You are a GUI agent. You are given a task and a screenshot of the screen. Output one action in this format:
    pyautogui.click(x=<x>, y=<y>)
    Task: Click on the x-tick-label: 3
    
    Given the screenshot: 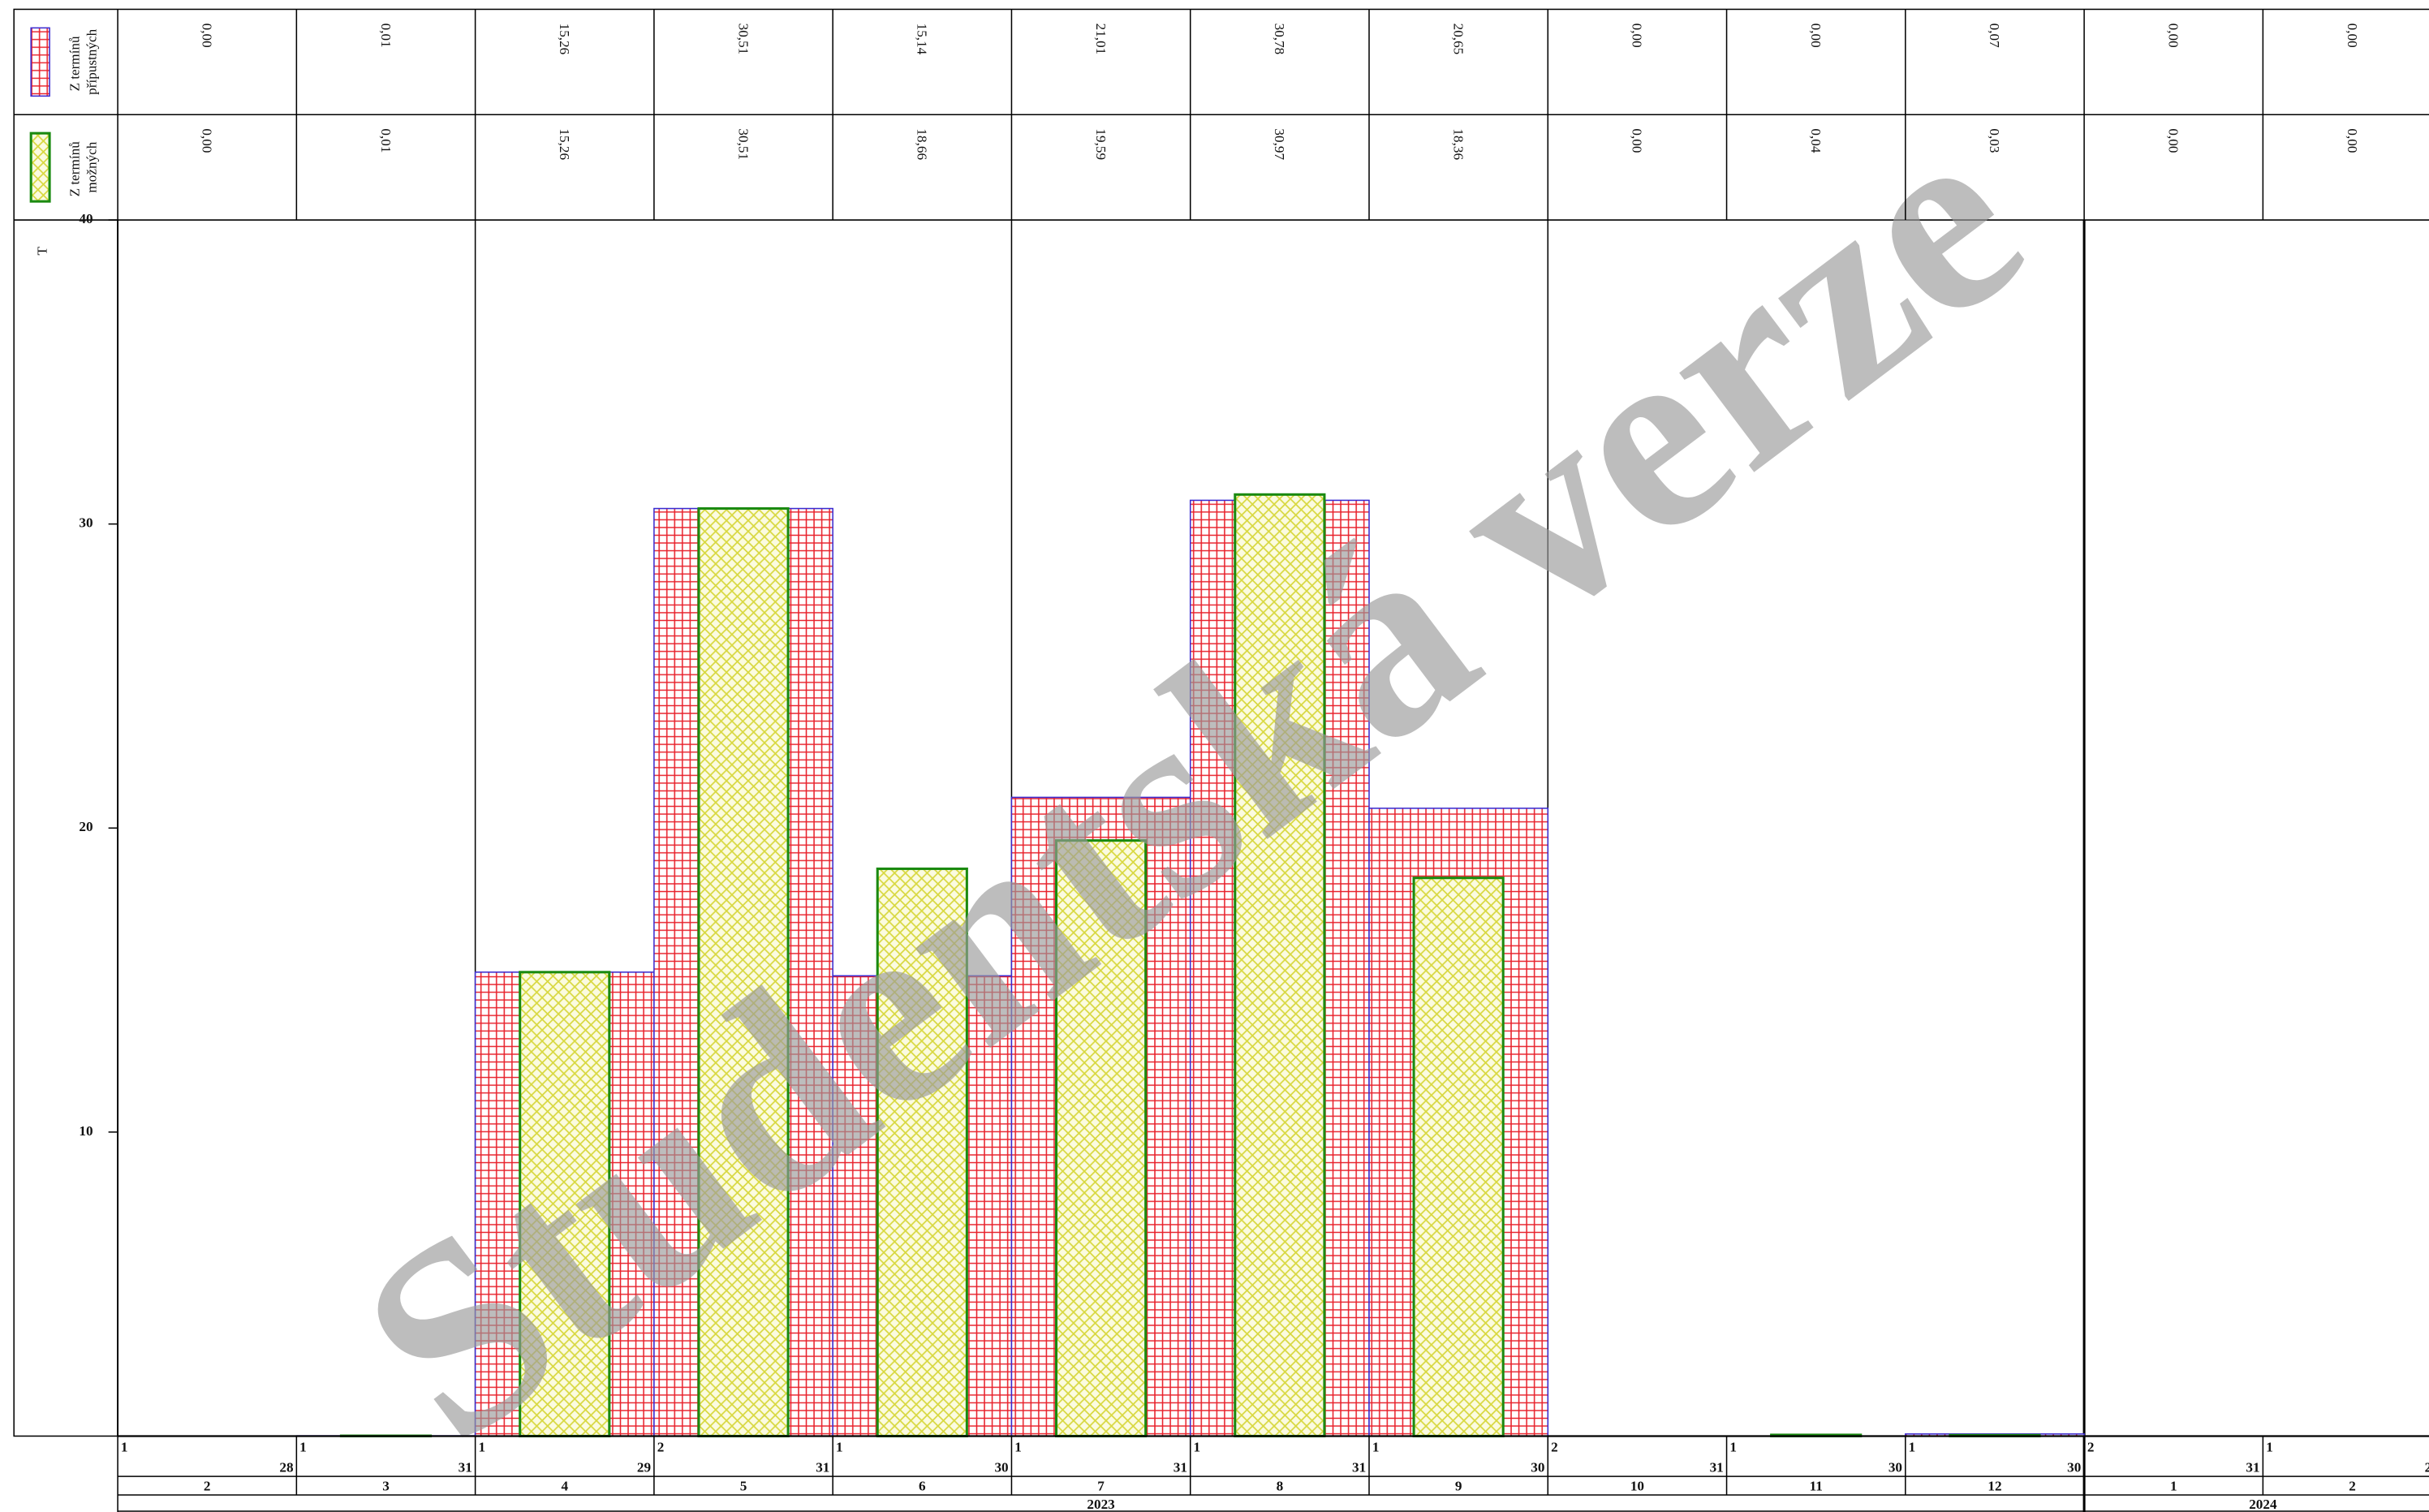 What is the action you would take?
    pyautogui.click(x=386, y=1486)
    